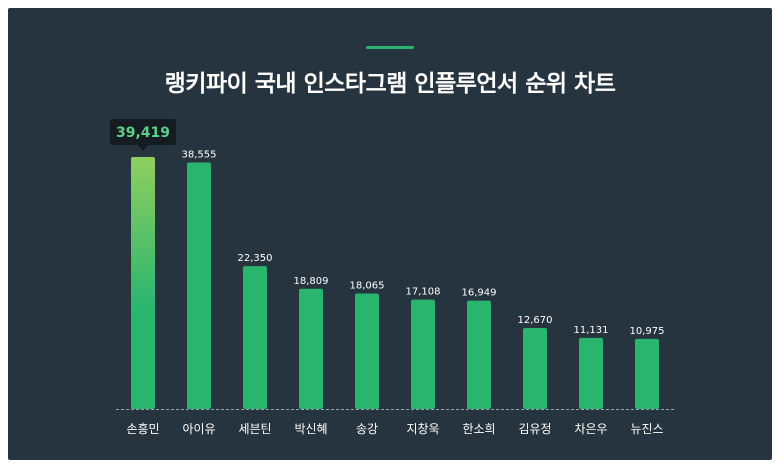  I want to click on value-label: 11,131, so click(591, 330).